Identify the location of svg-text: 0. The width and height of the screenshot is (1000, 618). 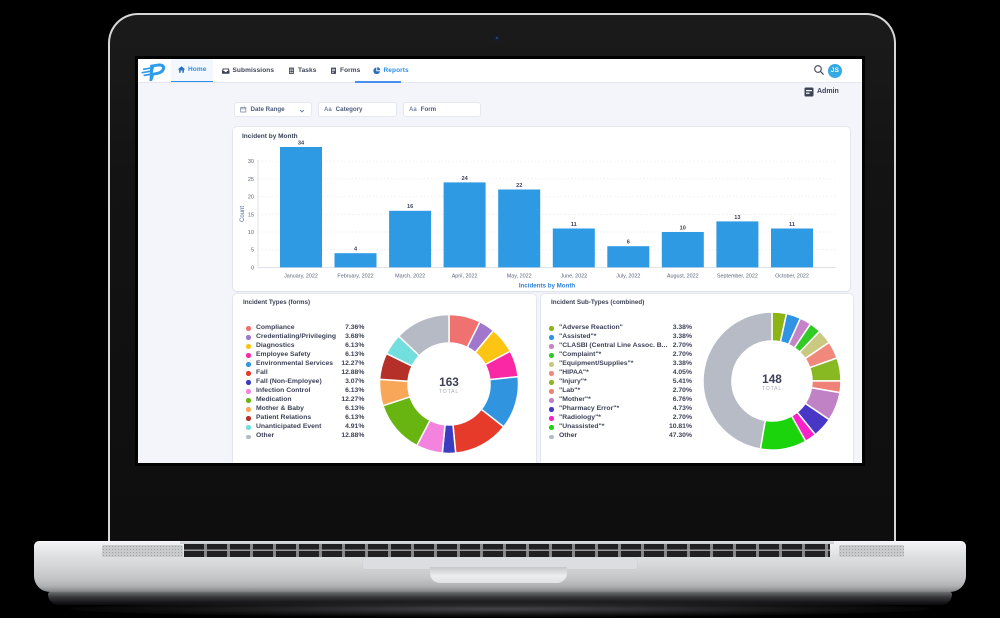
(252, 268).